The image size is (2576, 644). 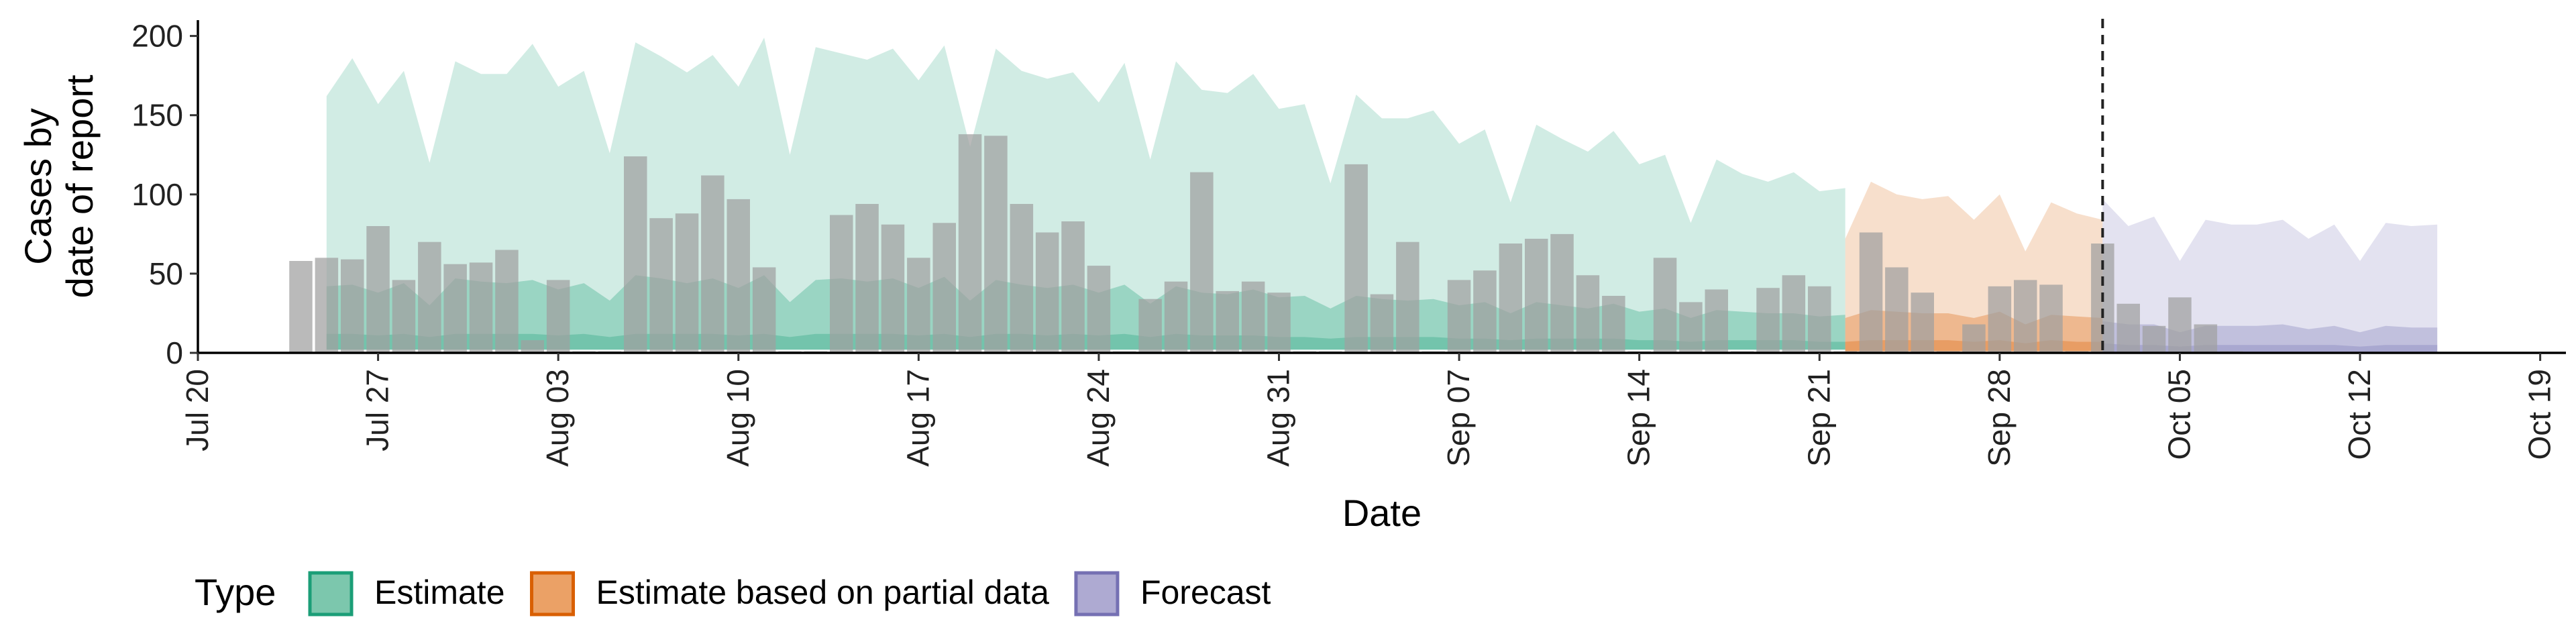 What do you see at coordinates (1098, 418) in the screenshot?
I see `x-tick-label: Aug 24` at bounding box center [1098, 418].